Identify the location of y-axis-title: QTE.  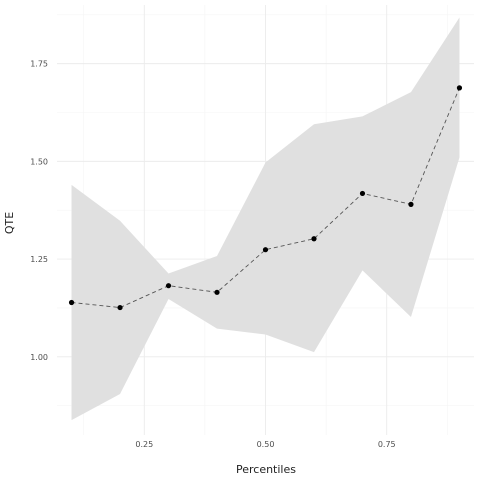
(9, 223).